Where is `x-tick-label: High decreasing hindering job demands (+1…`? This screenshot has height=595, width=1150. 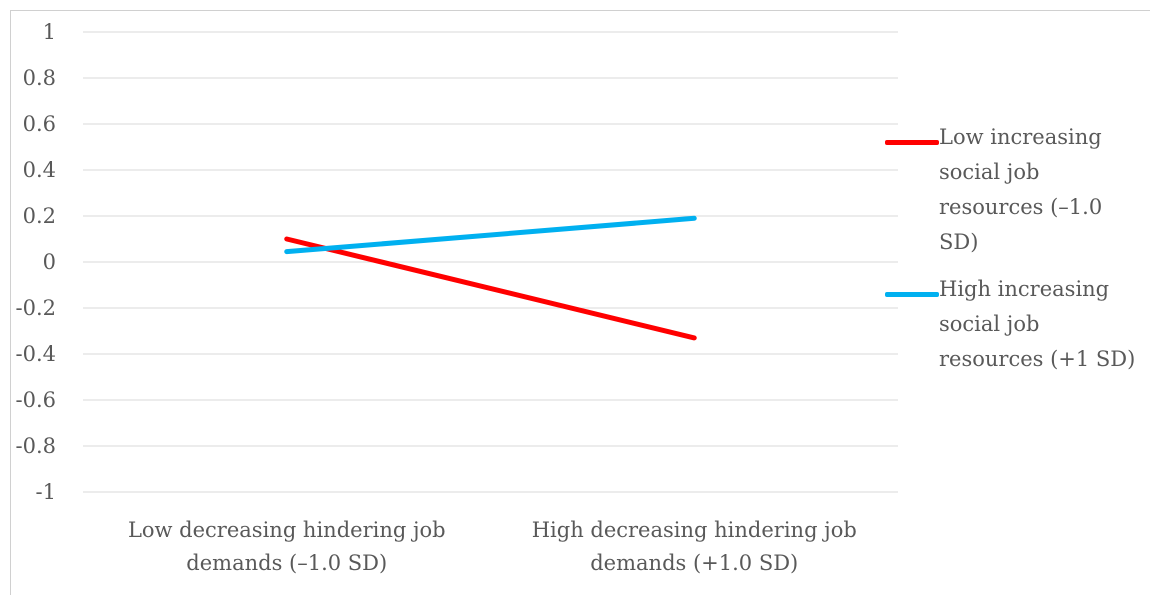
x-tick-label: High decreasing hindering job demands (+1… is located at coordinates (694, 546).